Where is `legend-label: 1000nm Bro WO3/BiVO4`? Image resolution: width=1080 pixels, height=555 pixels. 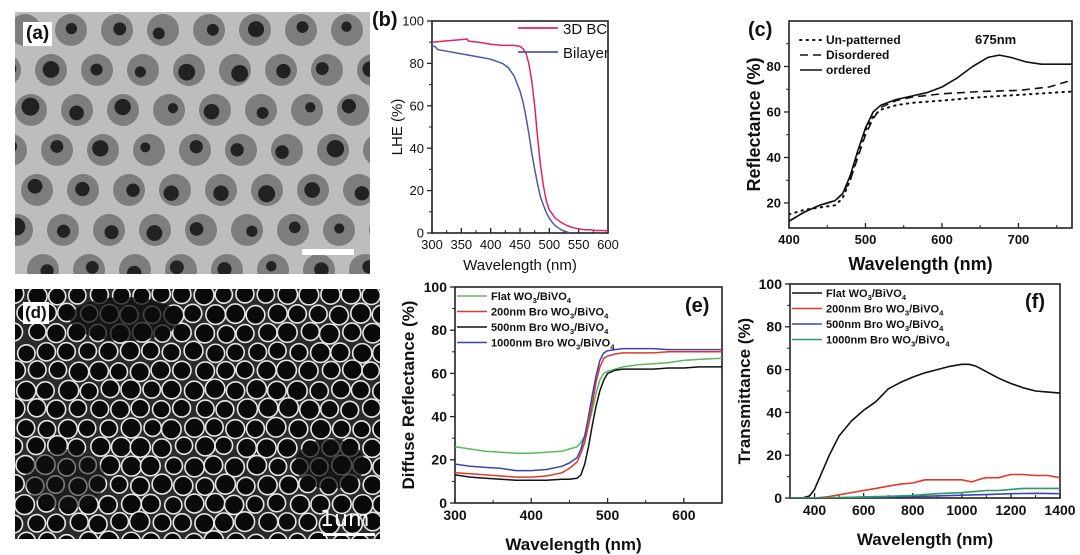 legend-label: 1000nm Bro WO3/BiVO4 is located at coordinates (888, 342).